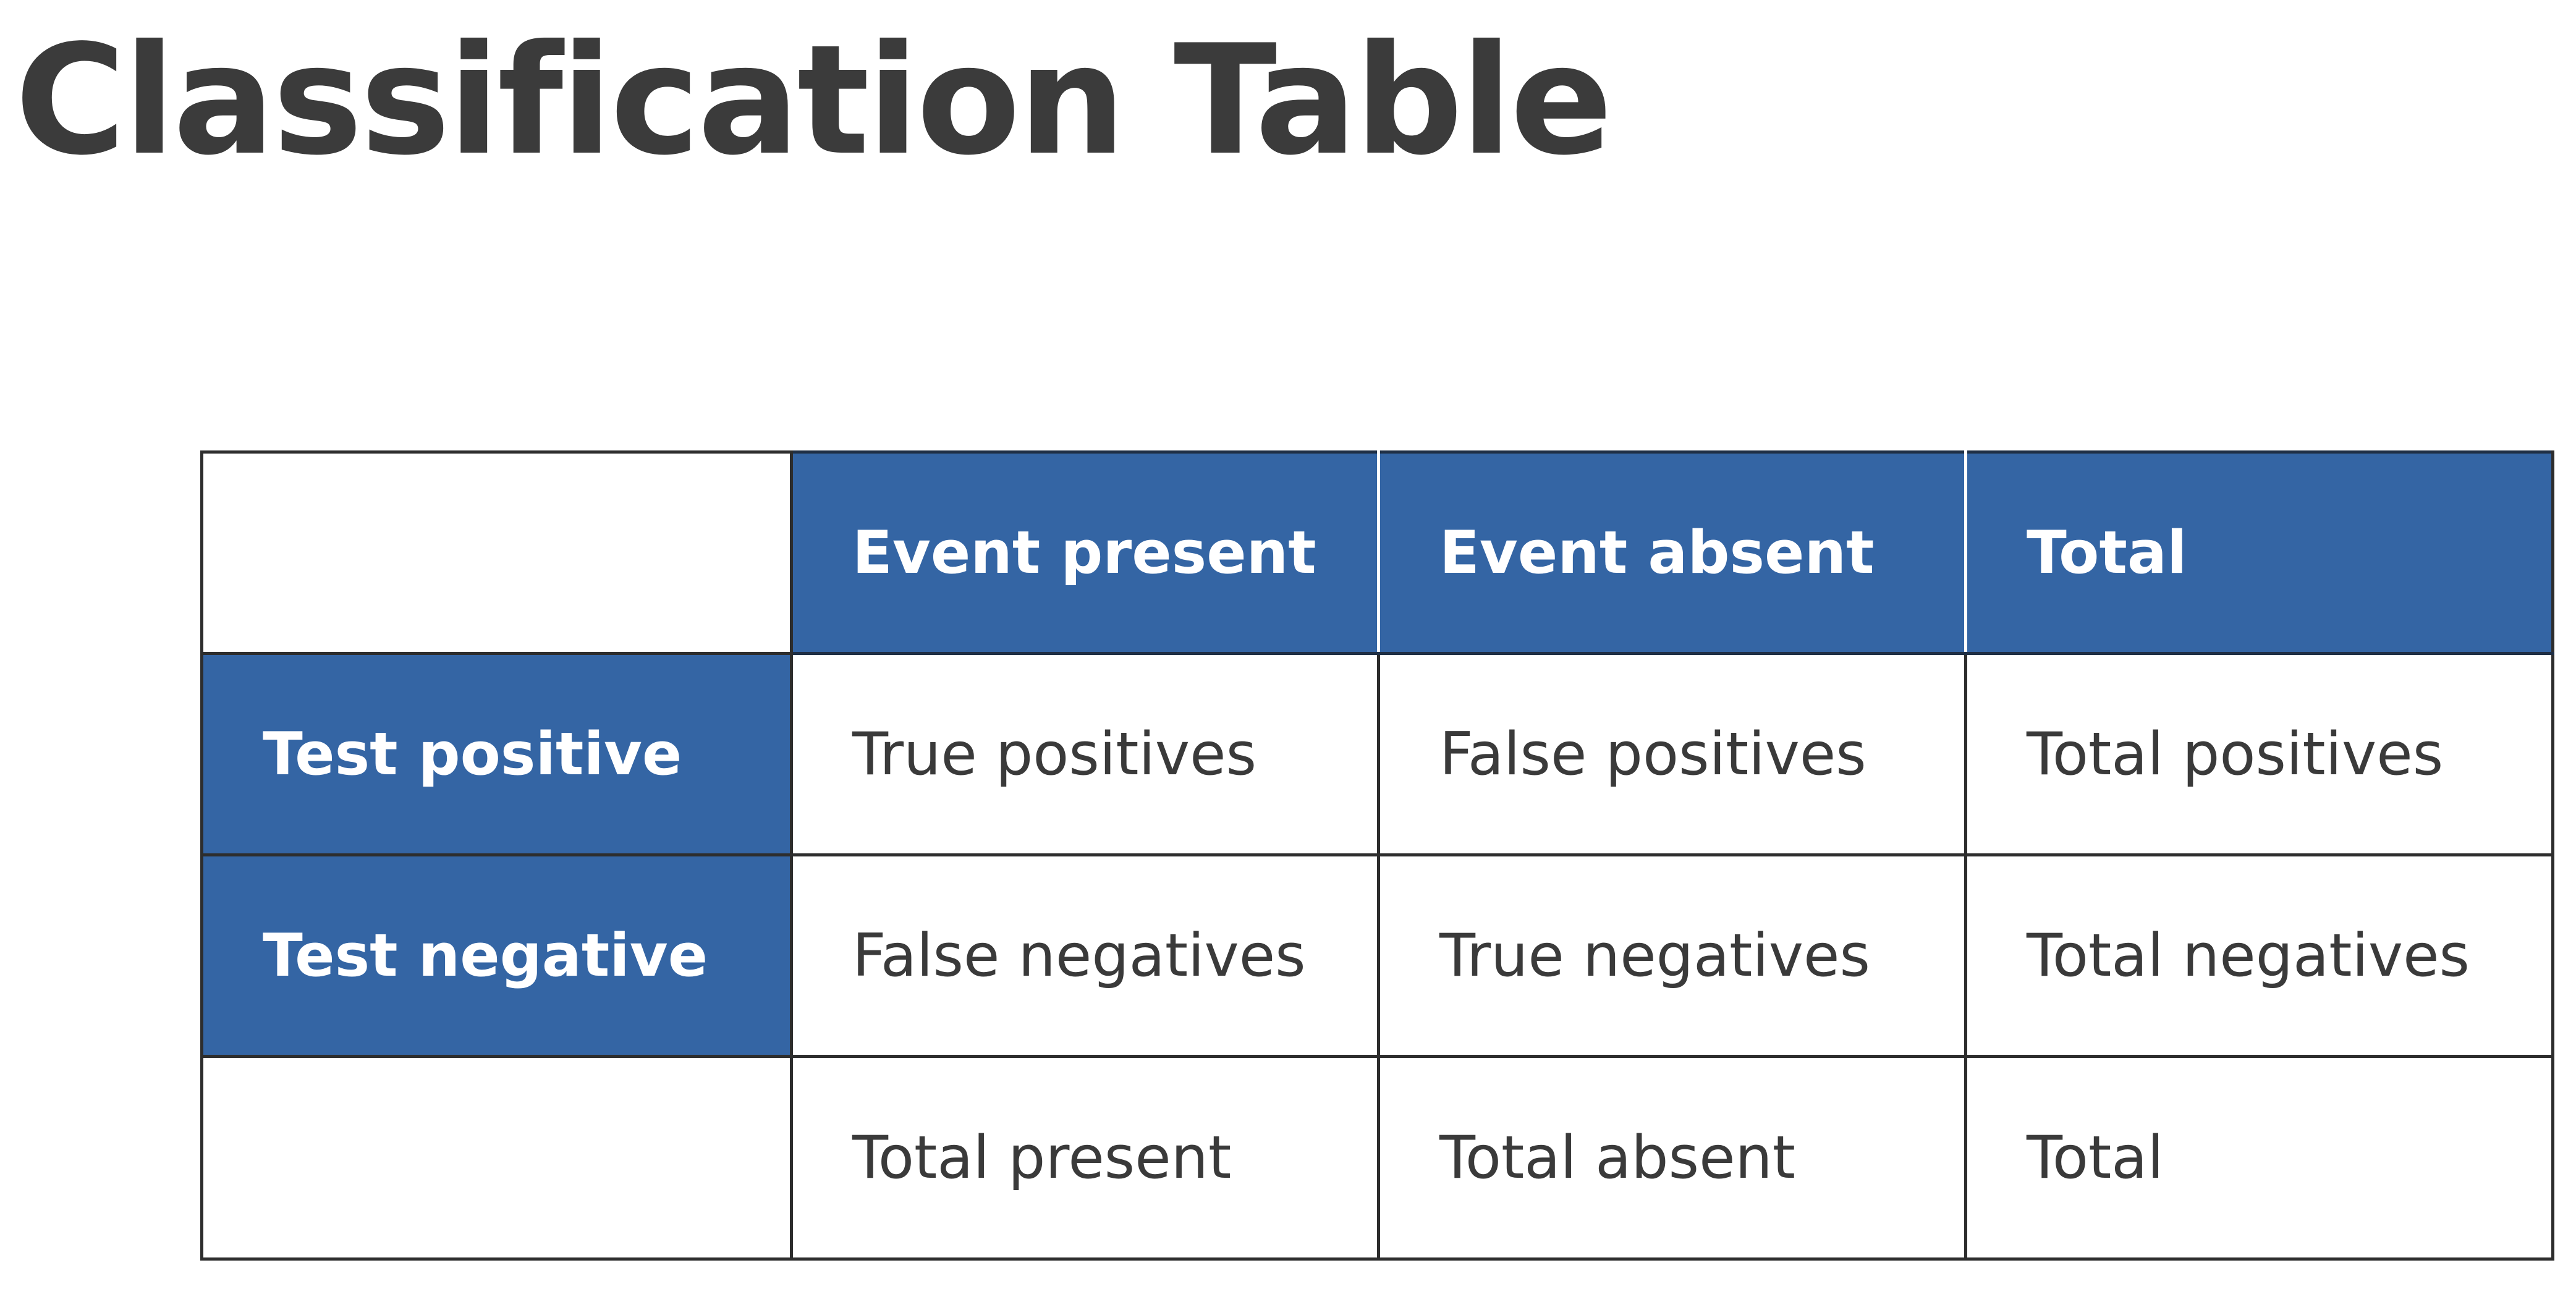 Image resolution: width=2576 pixels, height=1289 pixels. I want to click on column-header-event-absent: Event absent, so click(1672, 552).